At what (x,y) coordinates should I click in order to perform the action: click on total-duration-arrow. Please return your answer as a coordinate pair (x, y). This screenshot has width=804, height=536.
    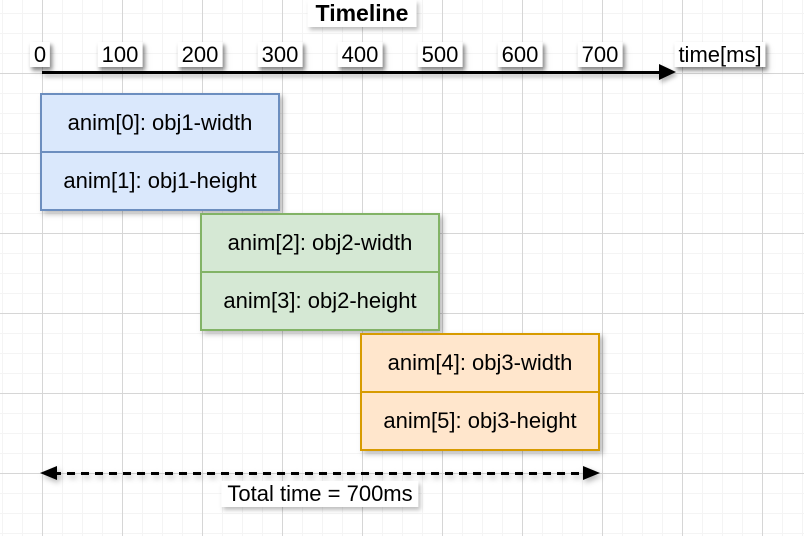
    Looking at the image, I should click on (320, 473).